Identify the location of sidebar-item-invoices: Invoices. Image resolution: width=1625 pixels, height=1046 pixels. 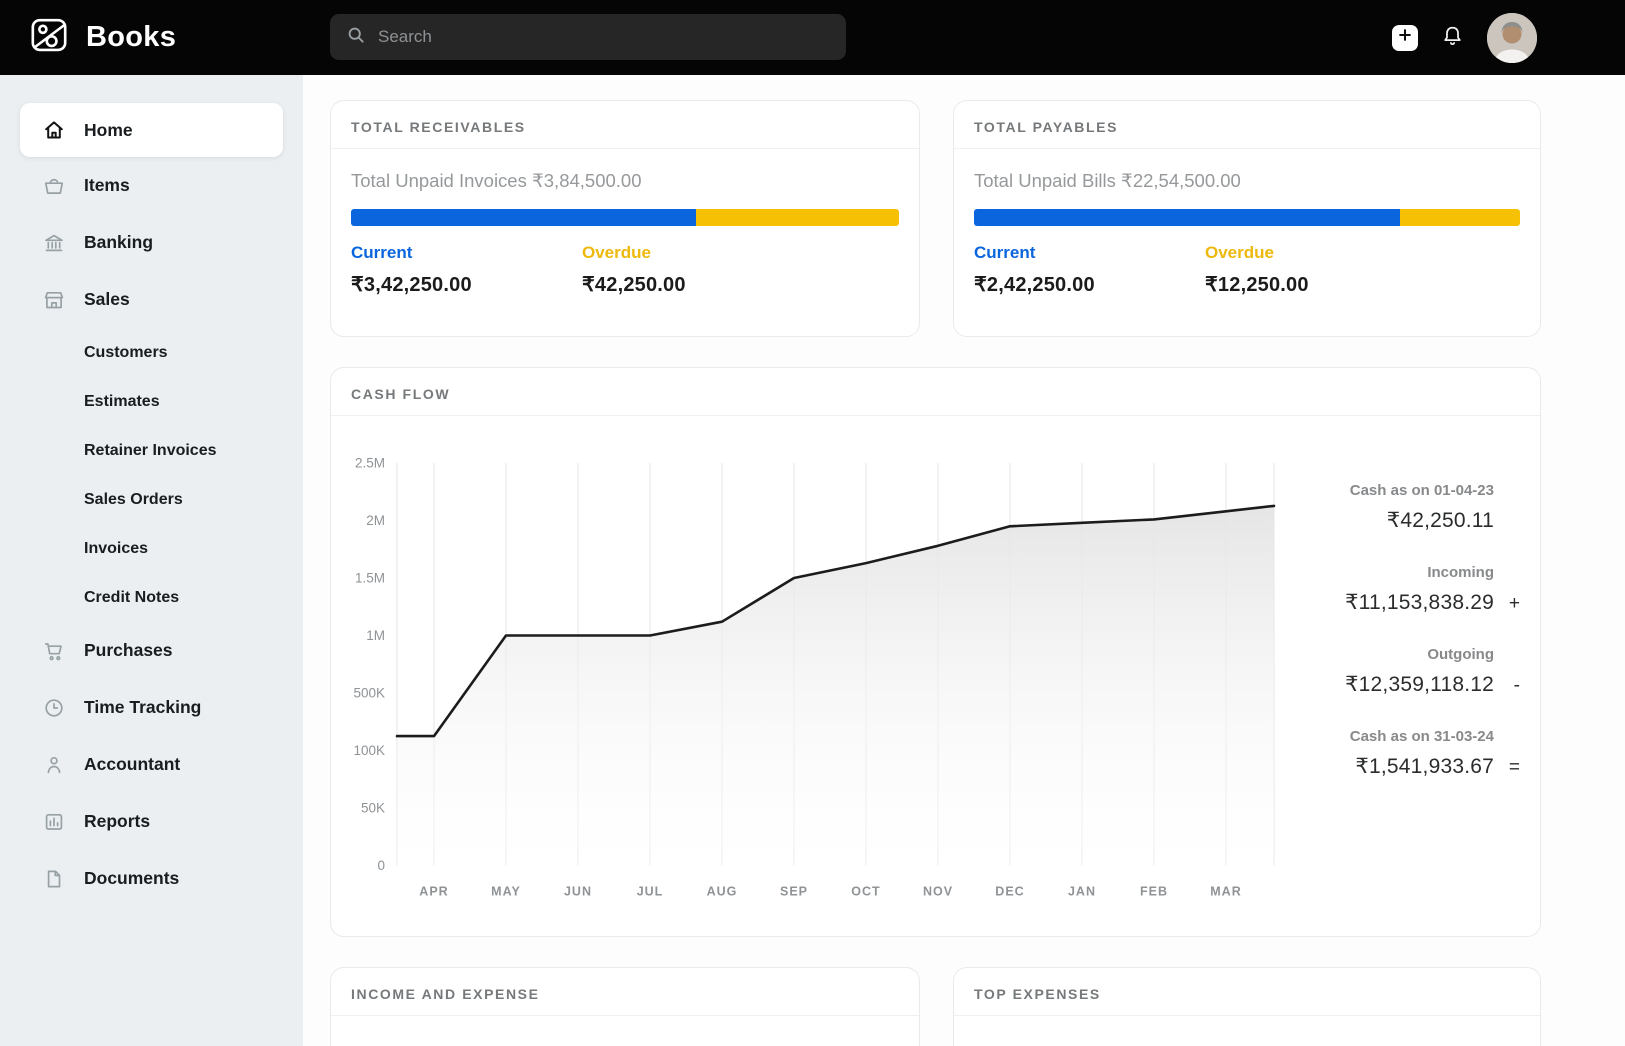
(151, 548).